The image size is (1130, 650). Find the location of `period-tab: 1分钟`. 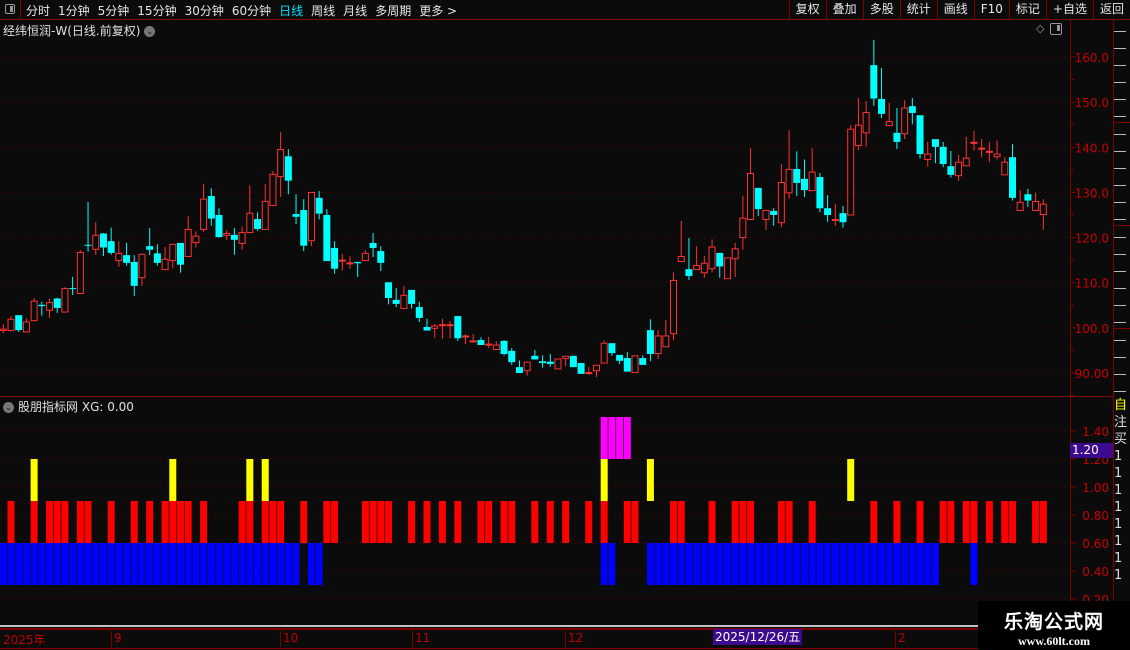

period-tab: 1分钟 is located at coordinates (74, 11).